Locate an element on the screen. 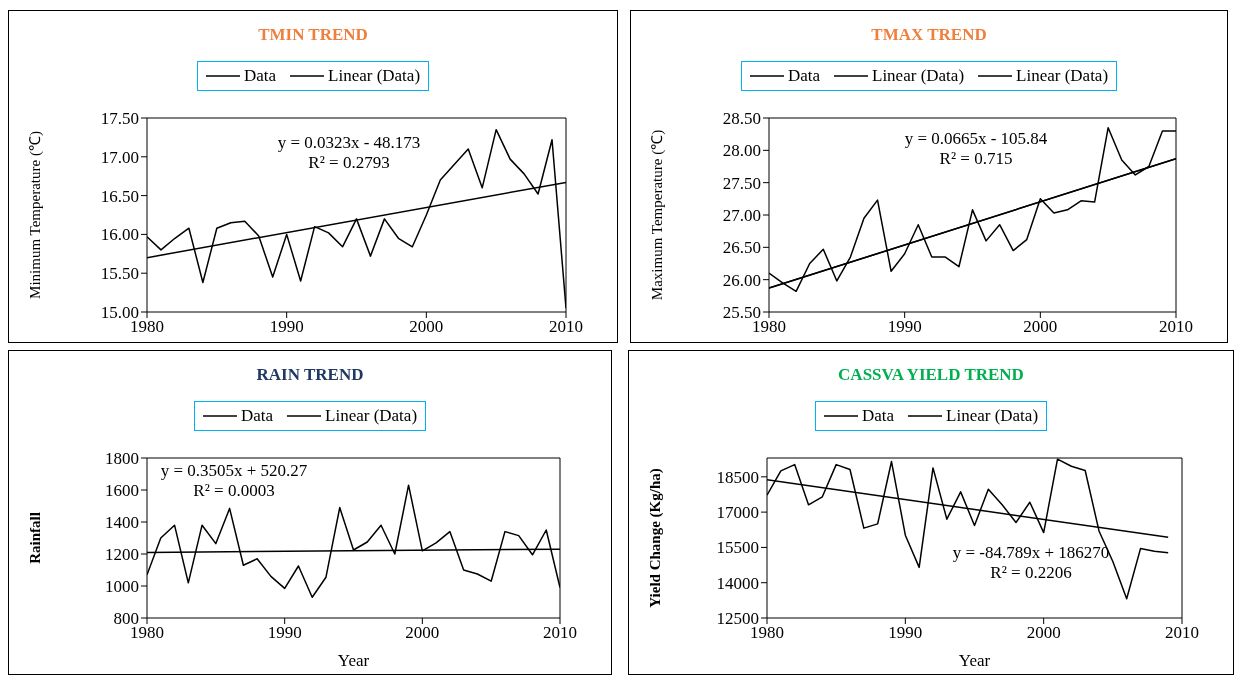 This screenshot has width=1236, height=675. y-tick-label: 27.50 is located at coordinates (741, 183).